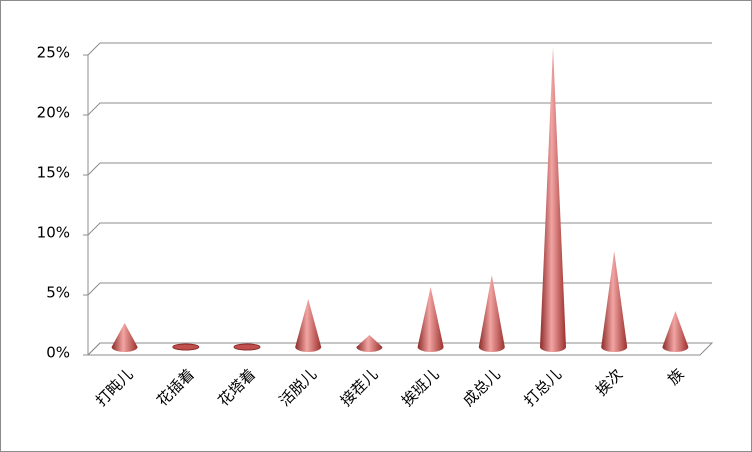 This screenshot has width=752, height=452. Describe the element at coordinates (58, 353) in the screenshot. I see `y-tick-label: 0%` at that location.